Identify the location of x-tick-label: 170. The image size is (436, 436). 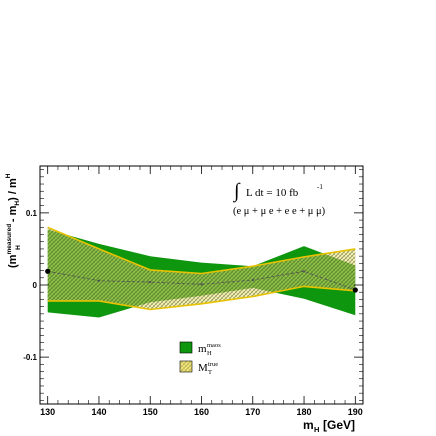
(252, 412).